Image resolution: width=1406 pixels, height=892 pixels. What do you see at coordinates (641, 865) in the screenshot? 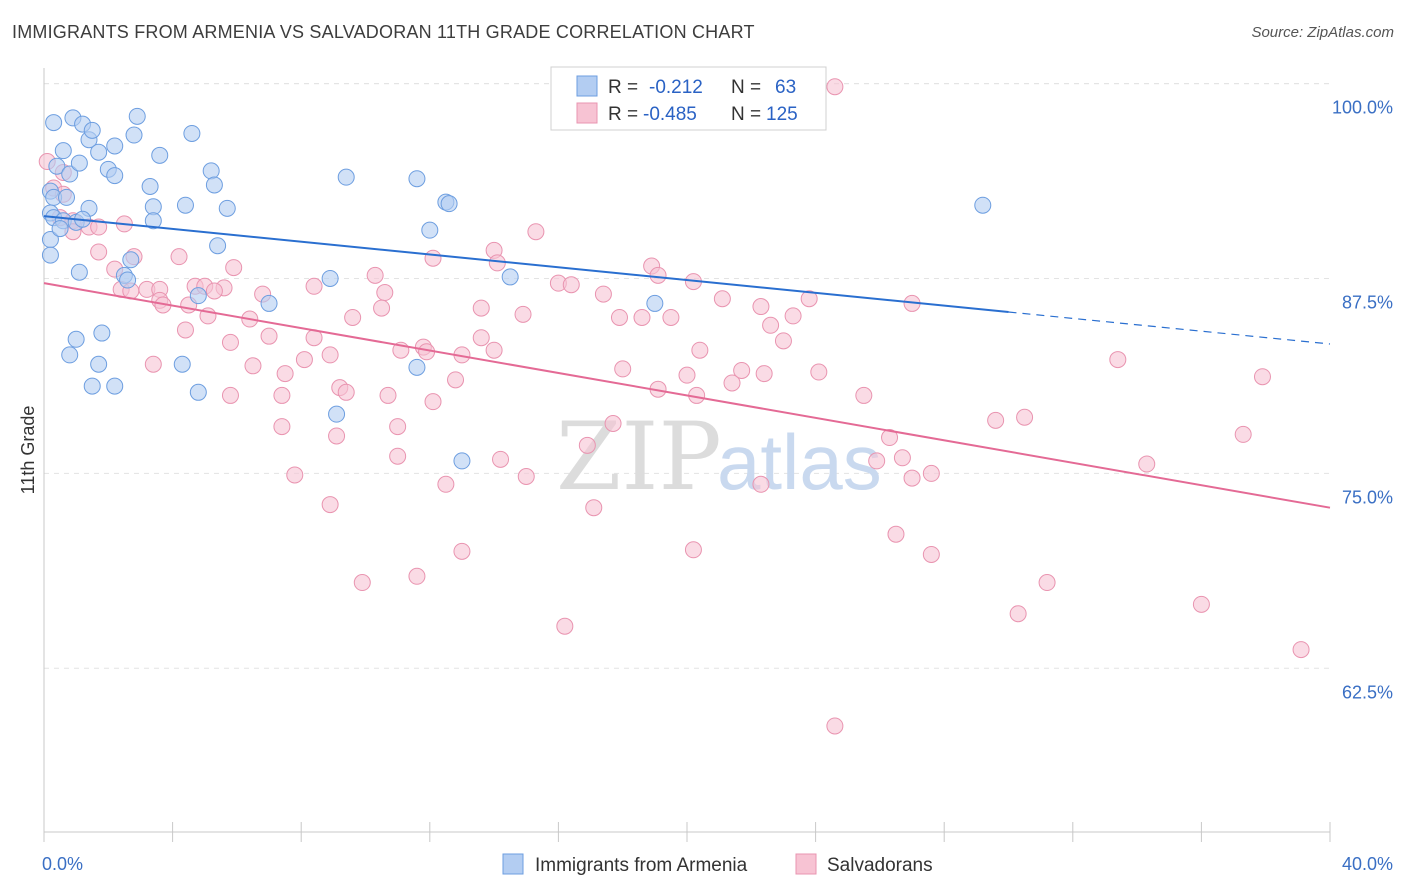
I see `bottom-legend-label-armenia: Immigrants from Armenia` at bounding box center [641, 865].